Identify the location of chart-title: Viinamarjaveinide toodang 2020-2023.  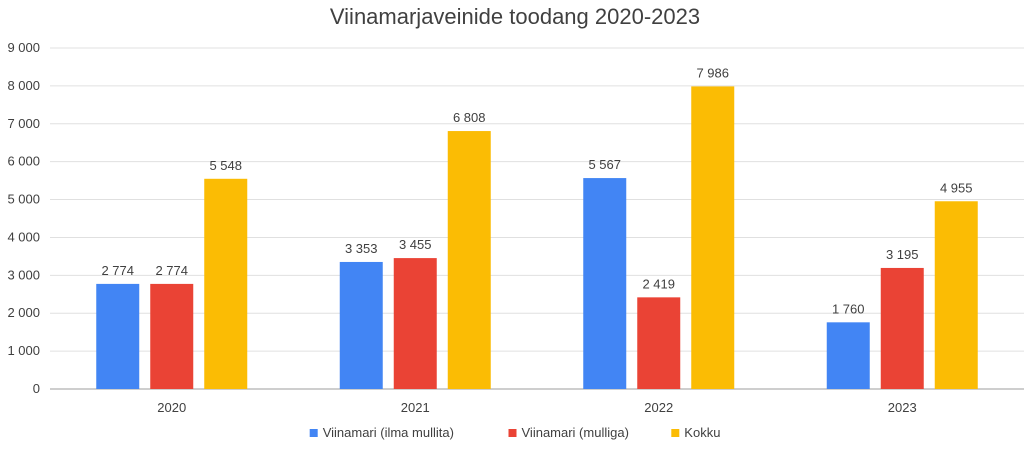
(515, 16).